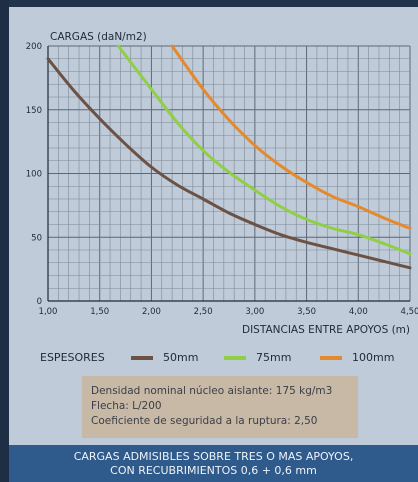  I want to click on left-strip, so click(4, 241).